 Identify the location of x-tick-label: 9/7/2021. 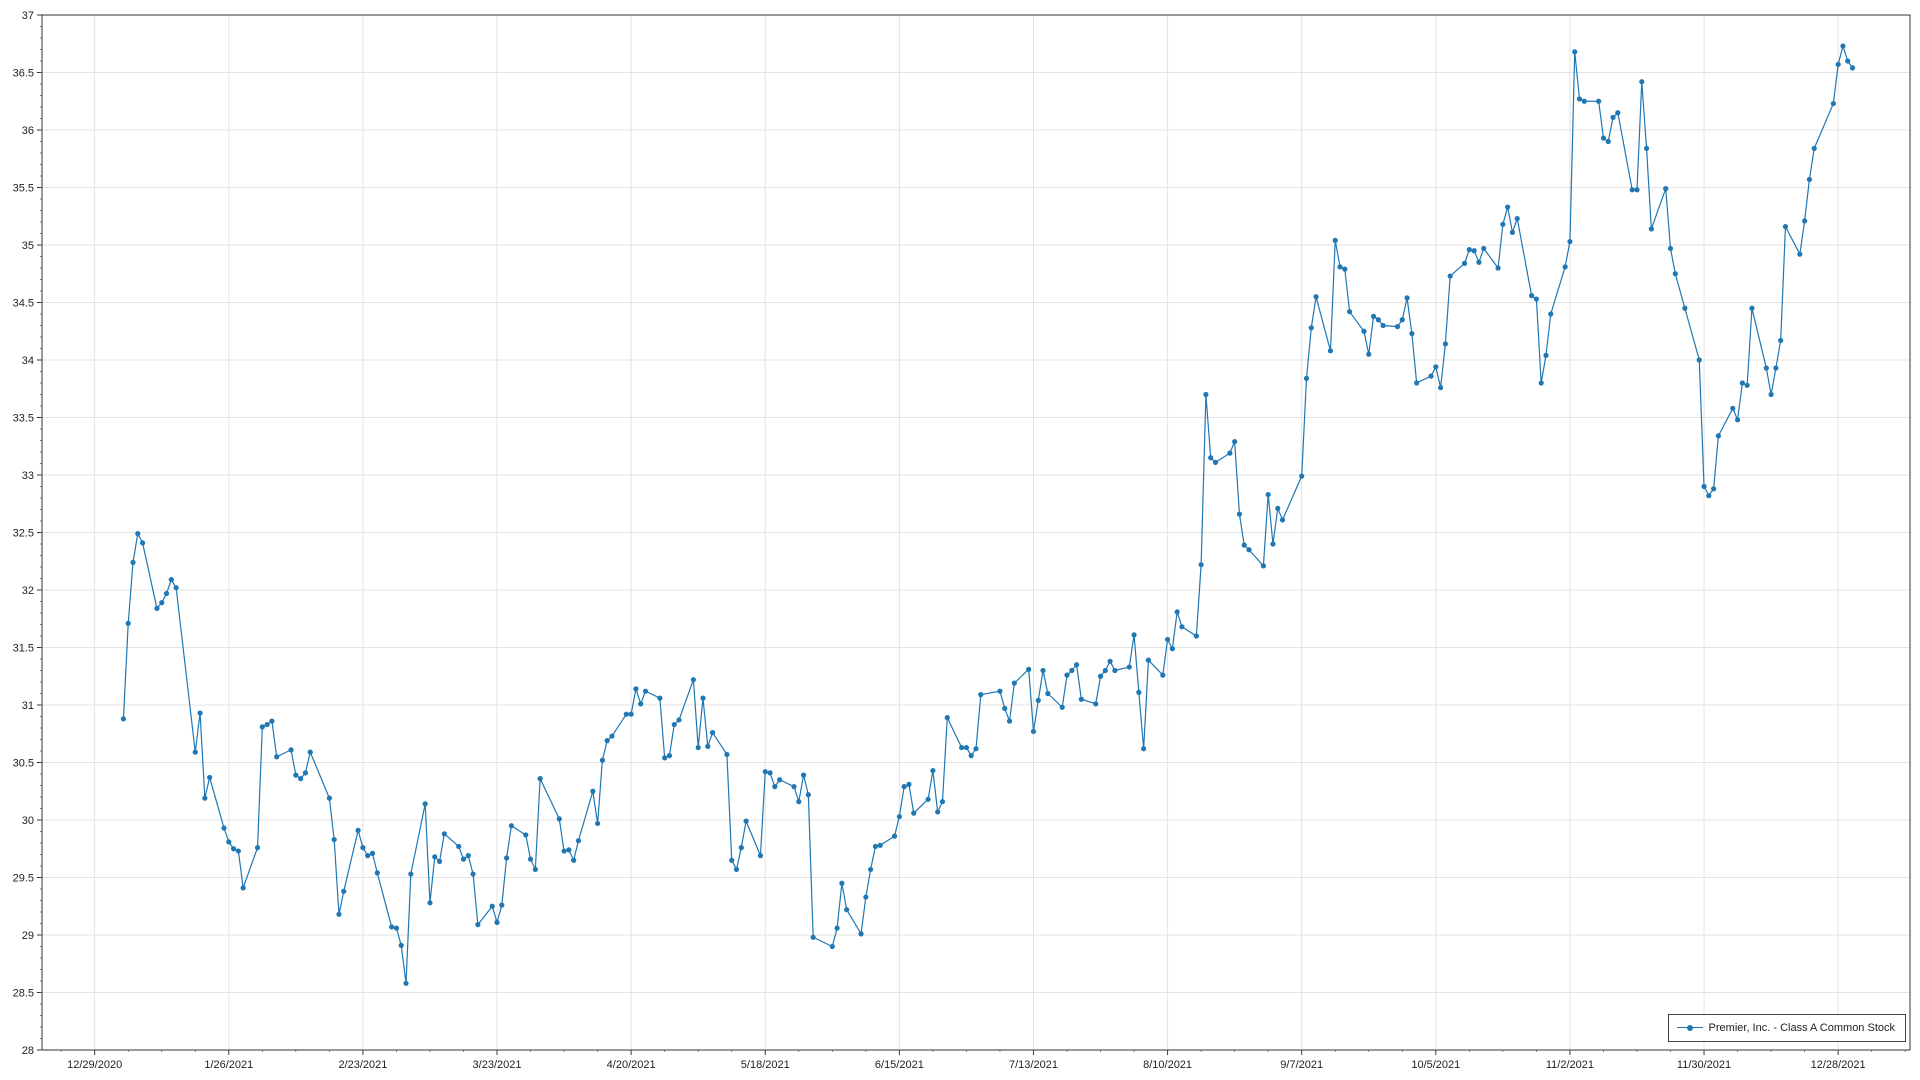
(1301, 1065).